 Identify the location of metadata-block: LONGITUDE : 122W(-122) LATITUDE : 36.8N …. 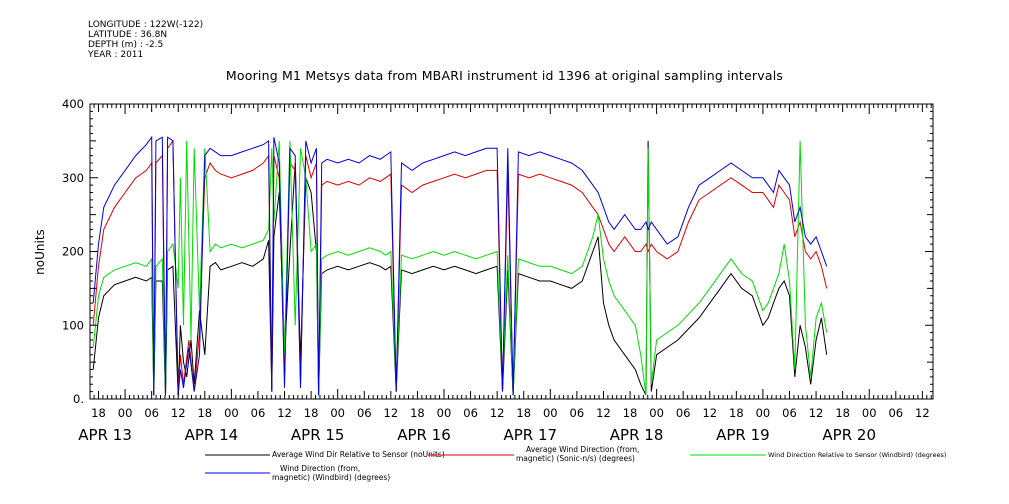
(145, 40).